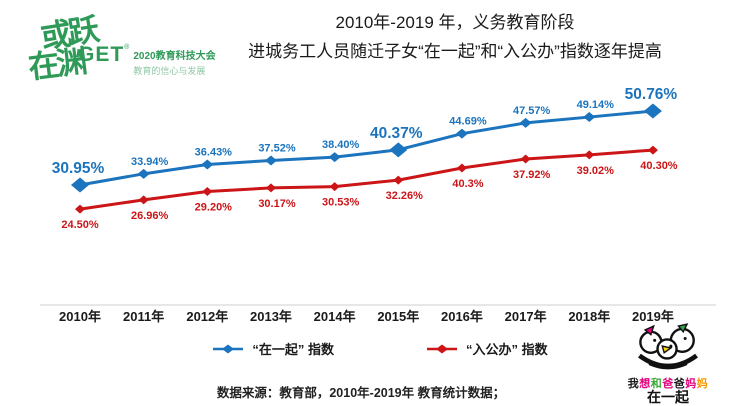 The width and height of the screenshot is (730, 406). Describe the element at coordinates (668, 384) in the screenshot. I see `bird-logo-text-line1: 我想和爸爸妈妈` at that location.